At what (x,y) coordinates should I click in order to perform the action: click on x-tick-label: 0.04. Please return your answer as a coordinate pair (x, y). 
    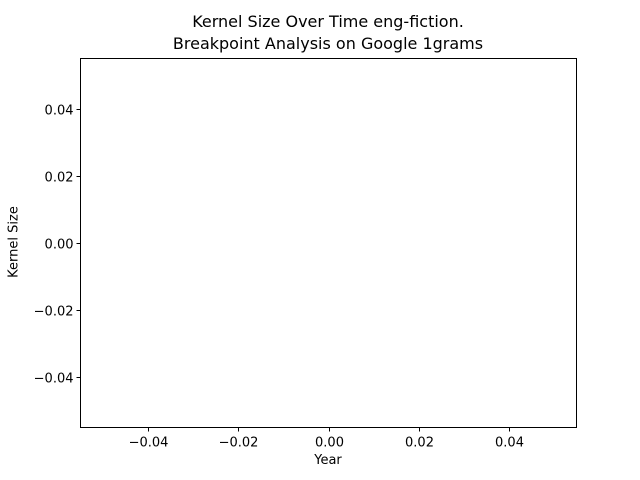
    Looking at the image, I should click on (509, 443).